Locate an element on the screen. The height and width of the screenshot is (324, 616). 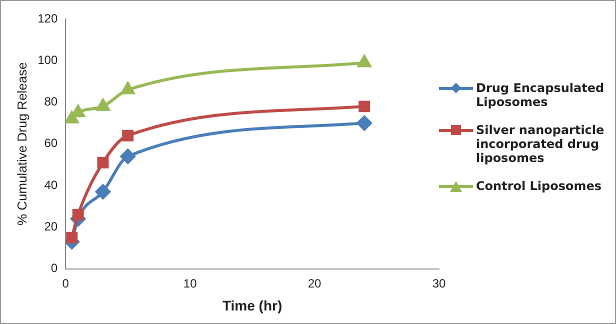
legend-label: Control Liposomes is located at coordinates (539, 186).